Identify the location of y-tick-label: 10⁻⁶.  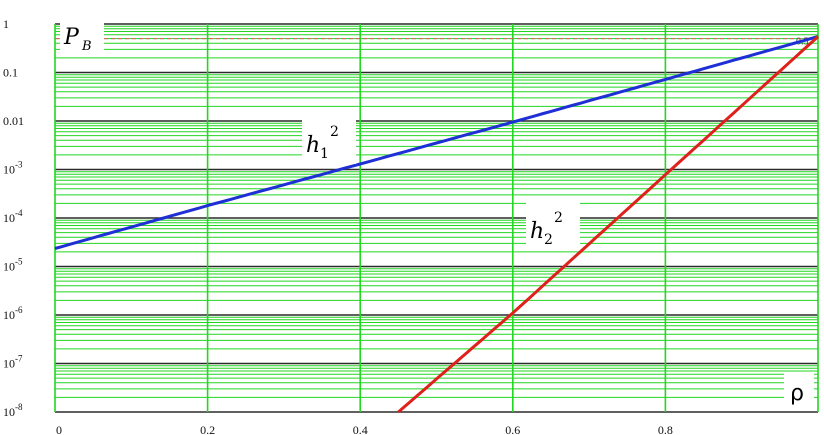
(13, 313).